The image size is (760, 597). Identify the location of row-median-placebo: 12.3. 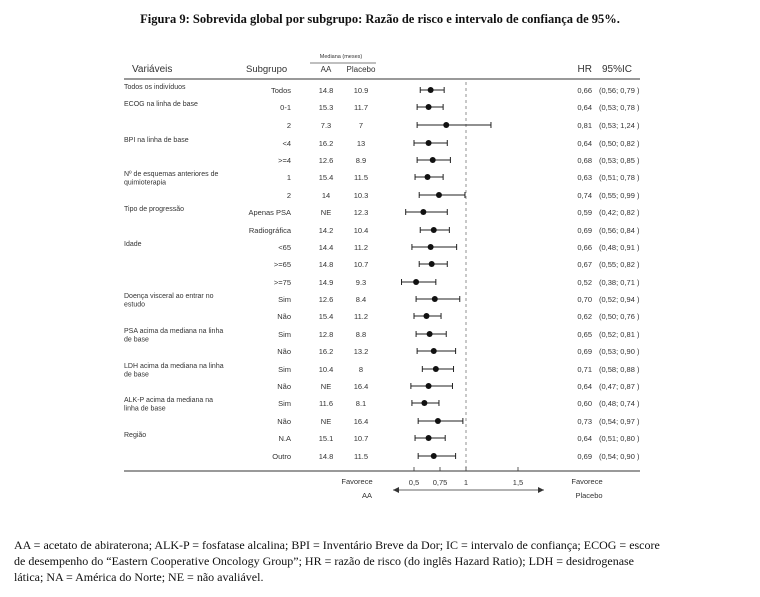
(361, 212).